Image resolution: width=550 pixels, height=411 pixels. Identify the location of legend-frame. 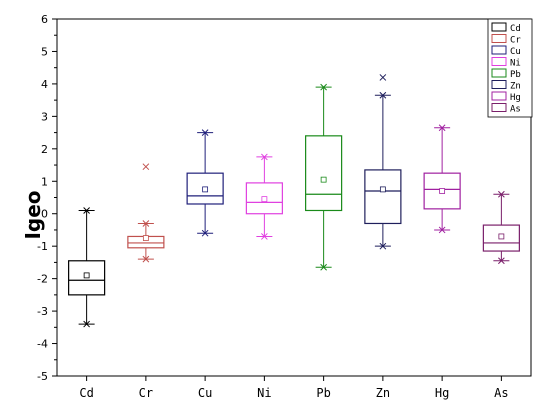
(510, 68).